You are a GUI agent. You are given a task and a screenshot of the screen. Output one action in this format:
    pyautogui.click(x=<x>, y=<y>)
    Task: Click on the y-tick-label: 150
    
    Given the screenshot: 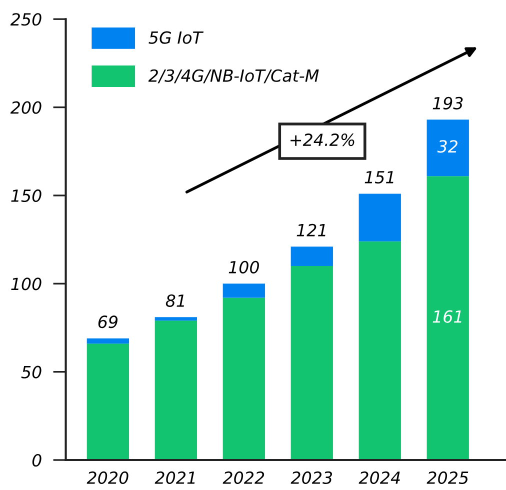 What is the action you would take?
    pyautogui.click(x=26, y=195)
    